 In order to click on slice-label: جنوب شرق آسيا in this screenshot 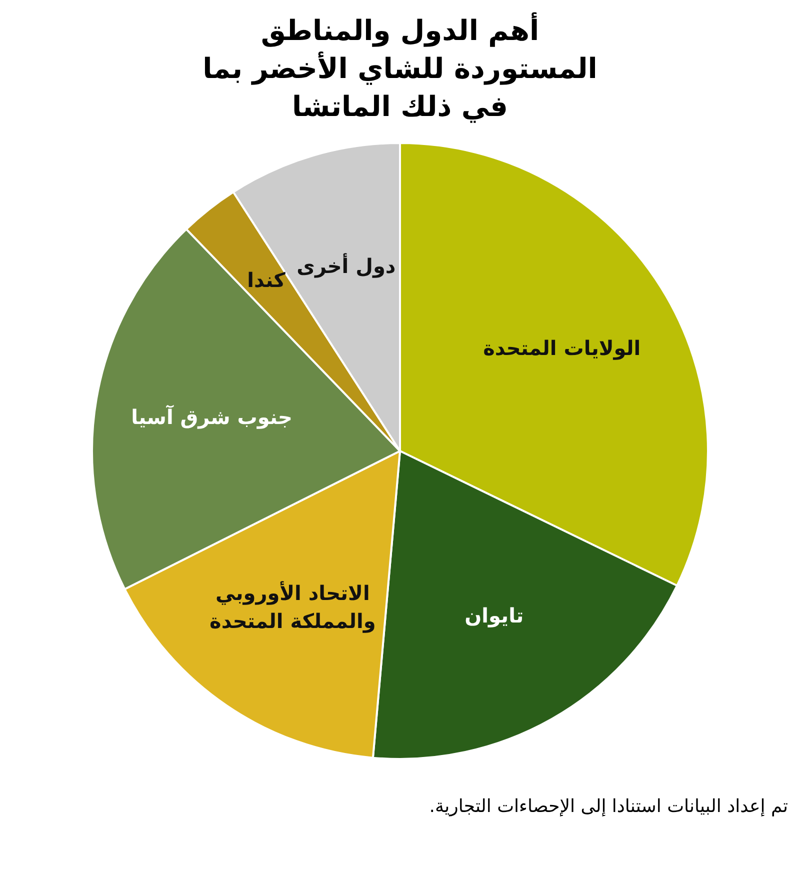, I will do `click(211, 416)`.